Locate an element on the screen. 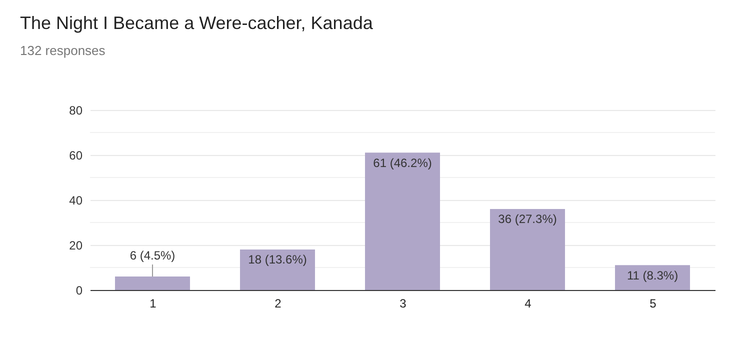  y-tick-label: 20 is located at coordinates (76, 245).